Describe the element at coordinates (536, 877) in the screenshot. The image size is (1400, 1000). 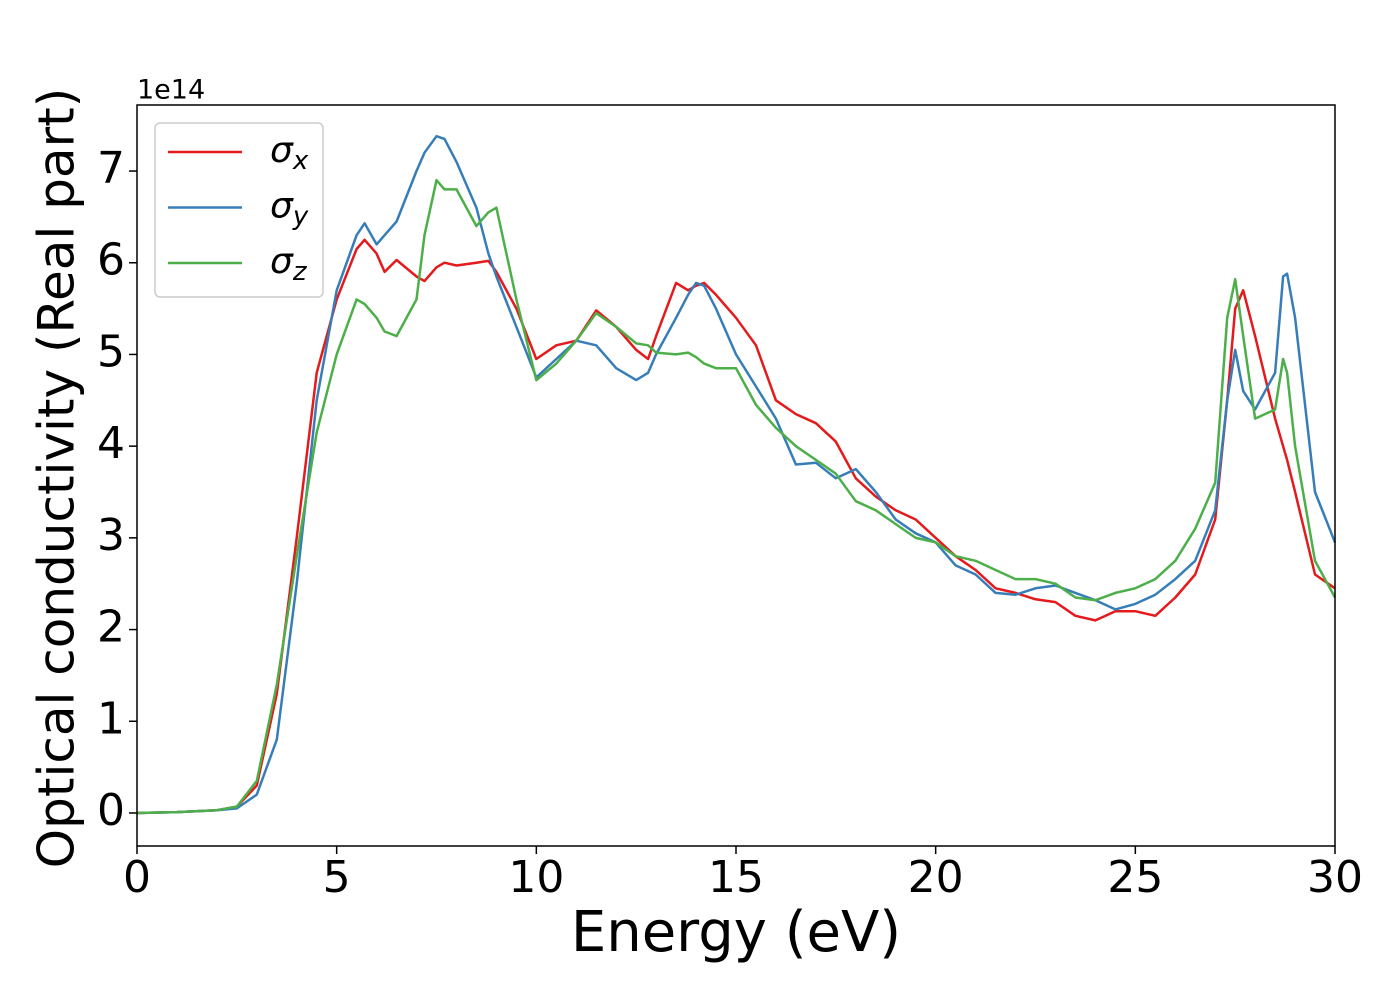
I see `x-tick-label: 10` at that location.